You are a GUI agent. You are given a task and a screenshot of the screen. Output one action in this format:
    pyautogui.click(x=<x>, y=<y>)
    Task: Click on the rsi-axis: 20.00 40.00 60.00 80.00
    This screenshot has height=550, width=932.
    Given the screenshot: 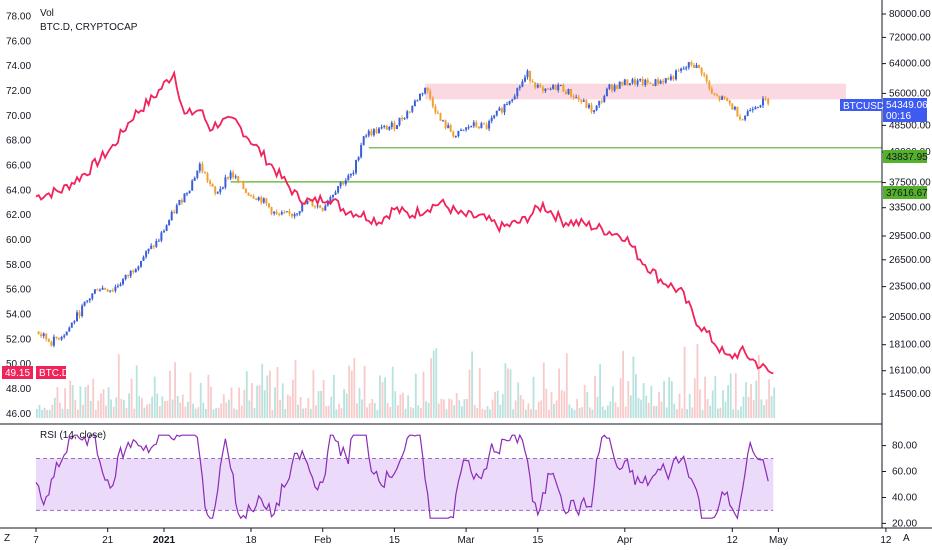 What is the action you would take?
    pyautogui.click(x=899, y=485)
    